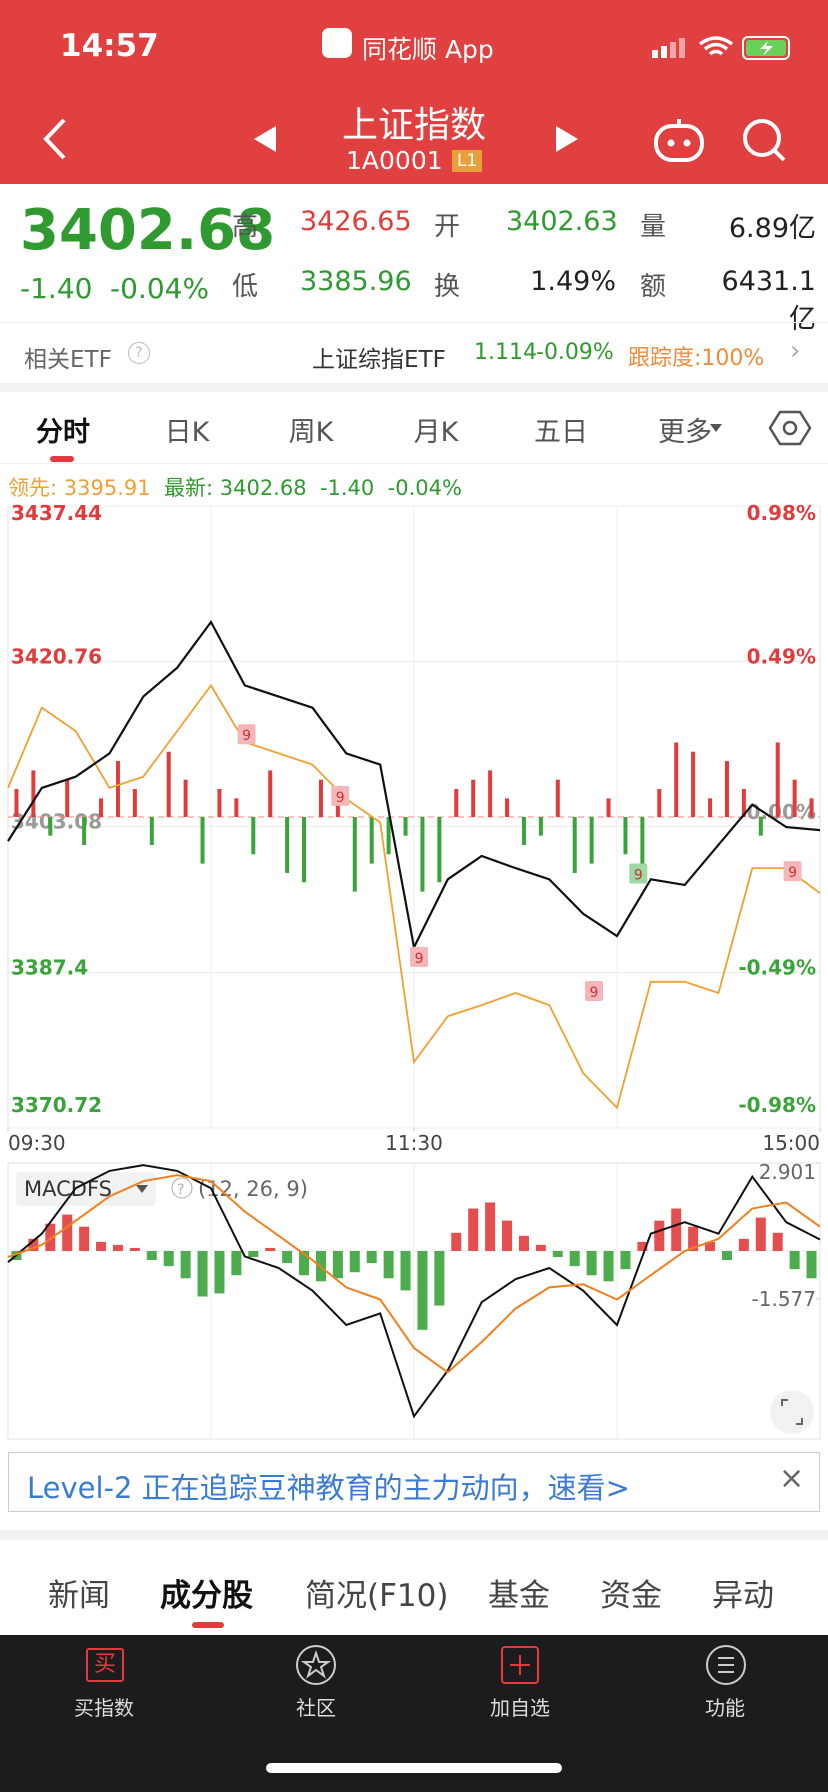 The image size is (828, 1792). I want to click on bottom-bar-label: 加自选, so click(520, 1708).